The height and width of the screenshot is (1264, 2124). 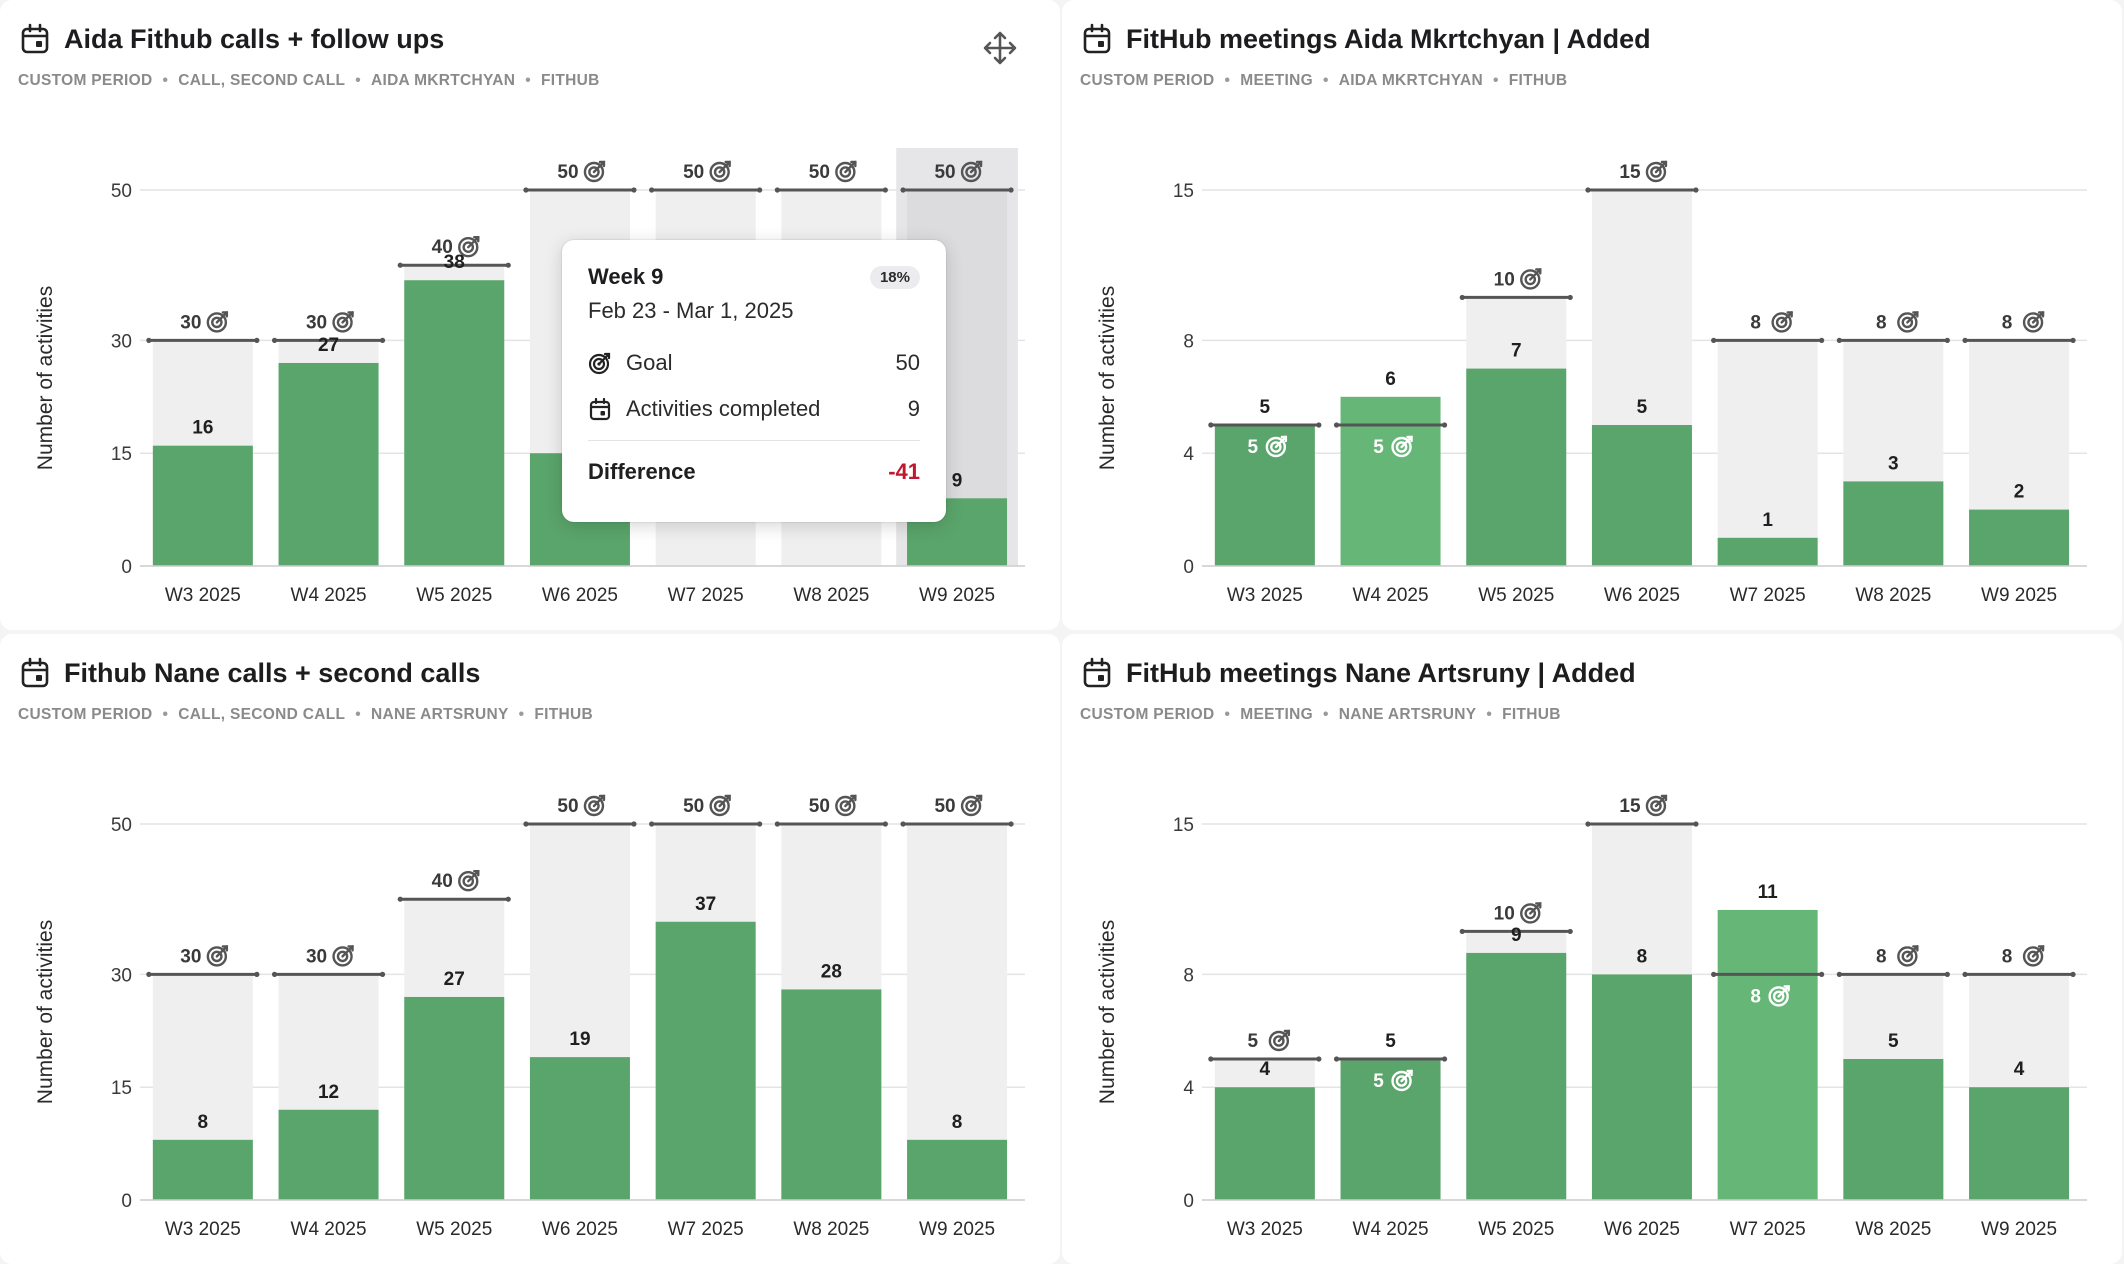 I want to click on goal-label: 40, so click(x=442, y=881).